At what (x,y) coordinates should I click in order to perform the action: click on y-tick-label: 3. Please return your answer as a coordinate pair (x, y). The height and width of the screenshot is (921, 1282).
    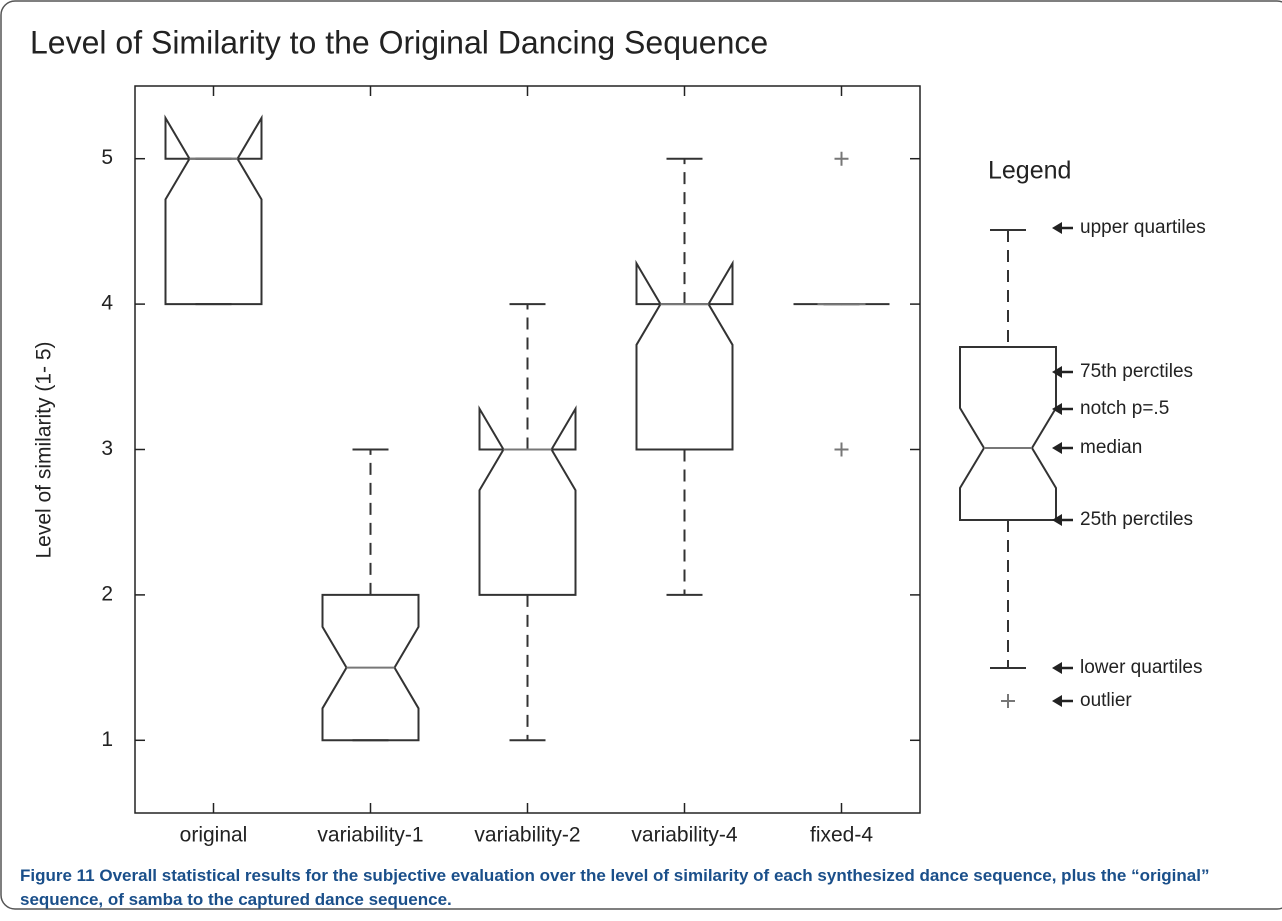
    Looking at the image, I should click on (107, 448).